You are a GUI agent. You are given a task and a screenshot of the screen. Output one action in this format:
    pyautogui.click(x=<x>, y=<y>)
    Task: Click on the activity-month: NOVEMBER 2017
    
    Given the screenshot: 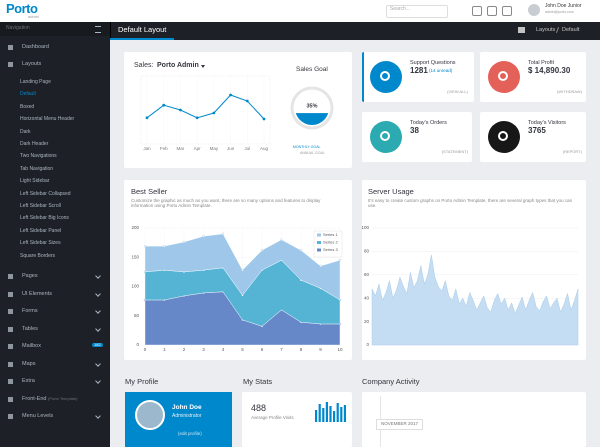 What is the action you would take?
    pyautogui.click(x=400, y=424)
    